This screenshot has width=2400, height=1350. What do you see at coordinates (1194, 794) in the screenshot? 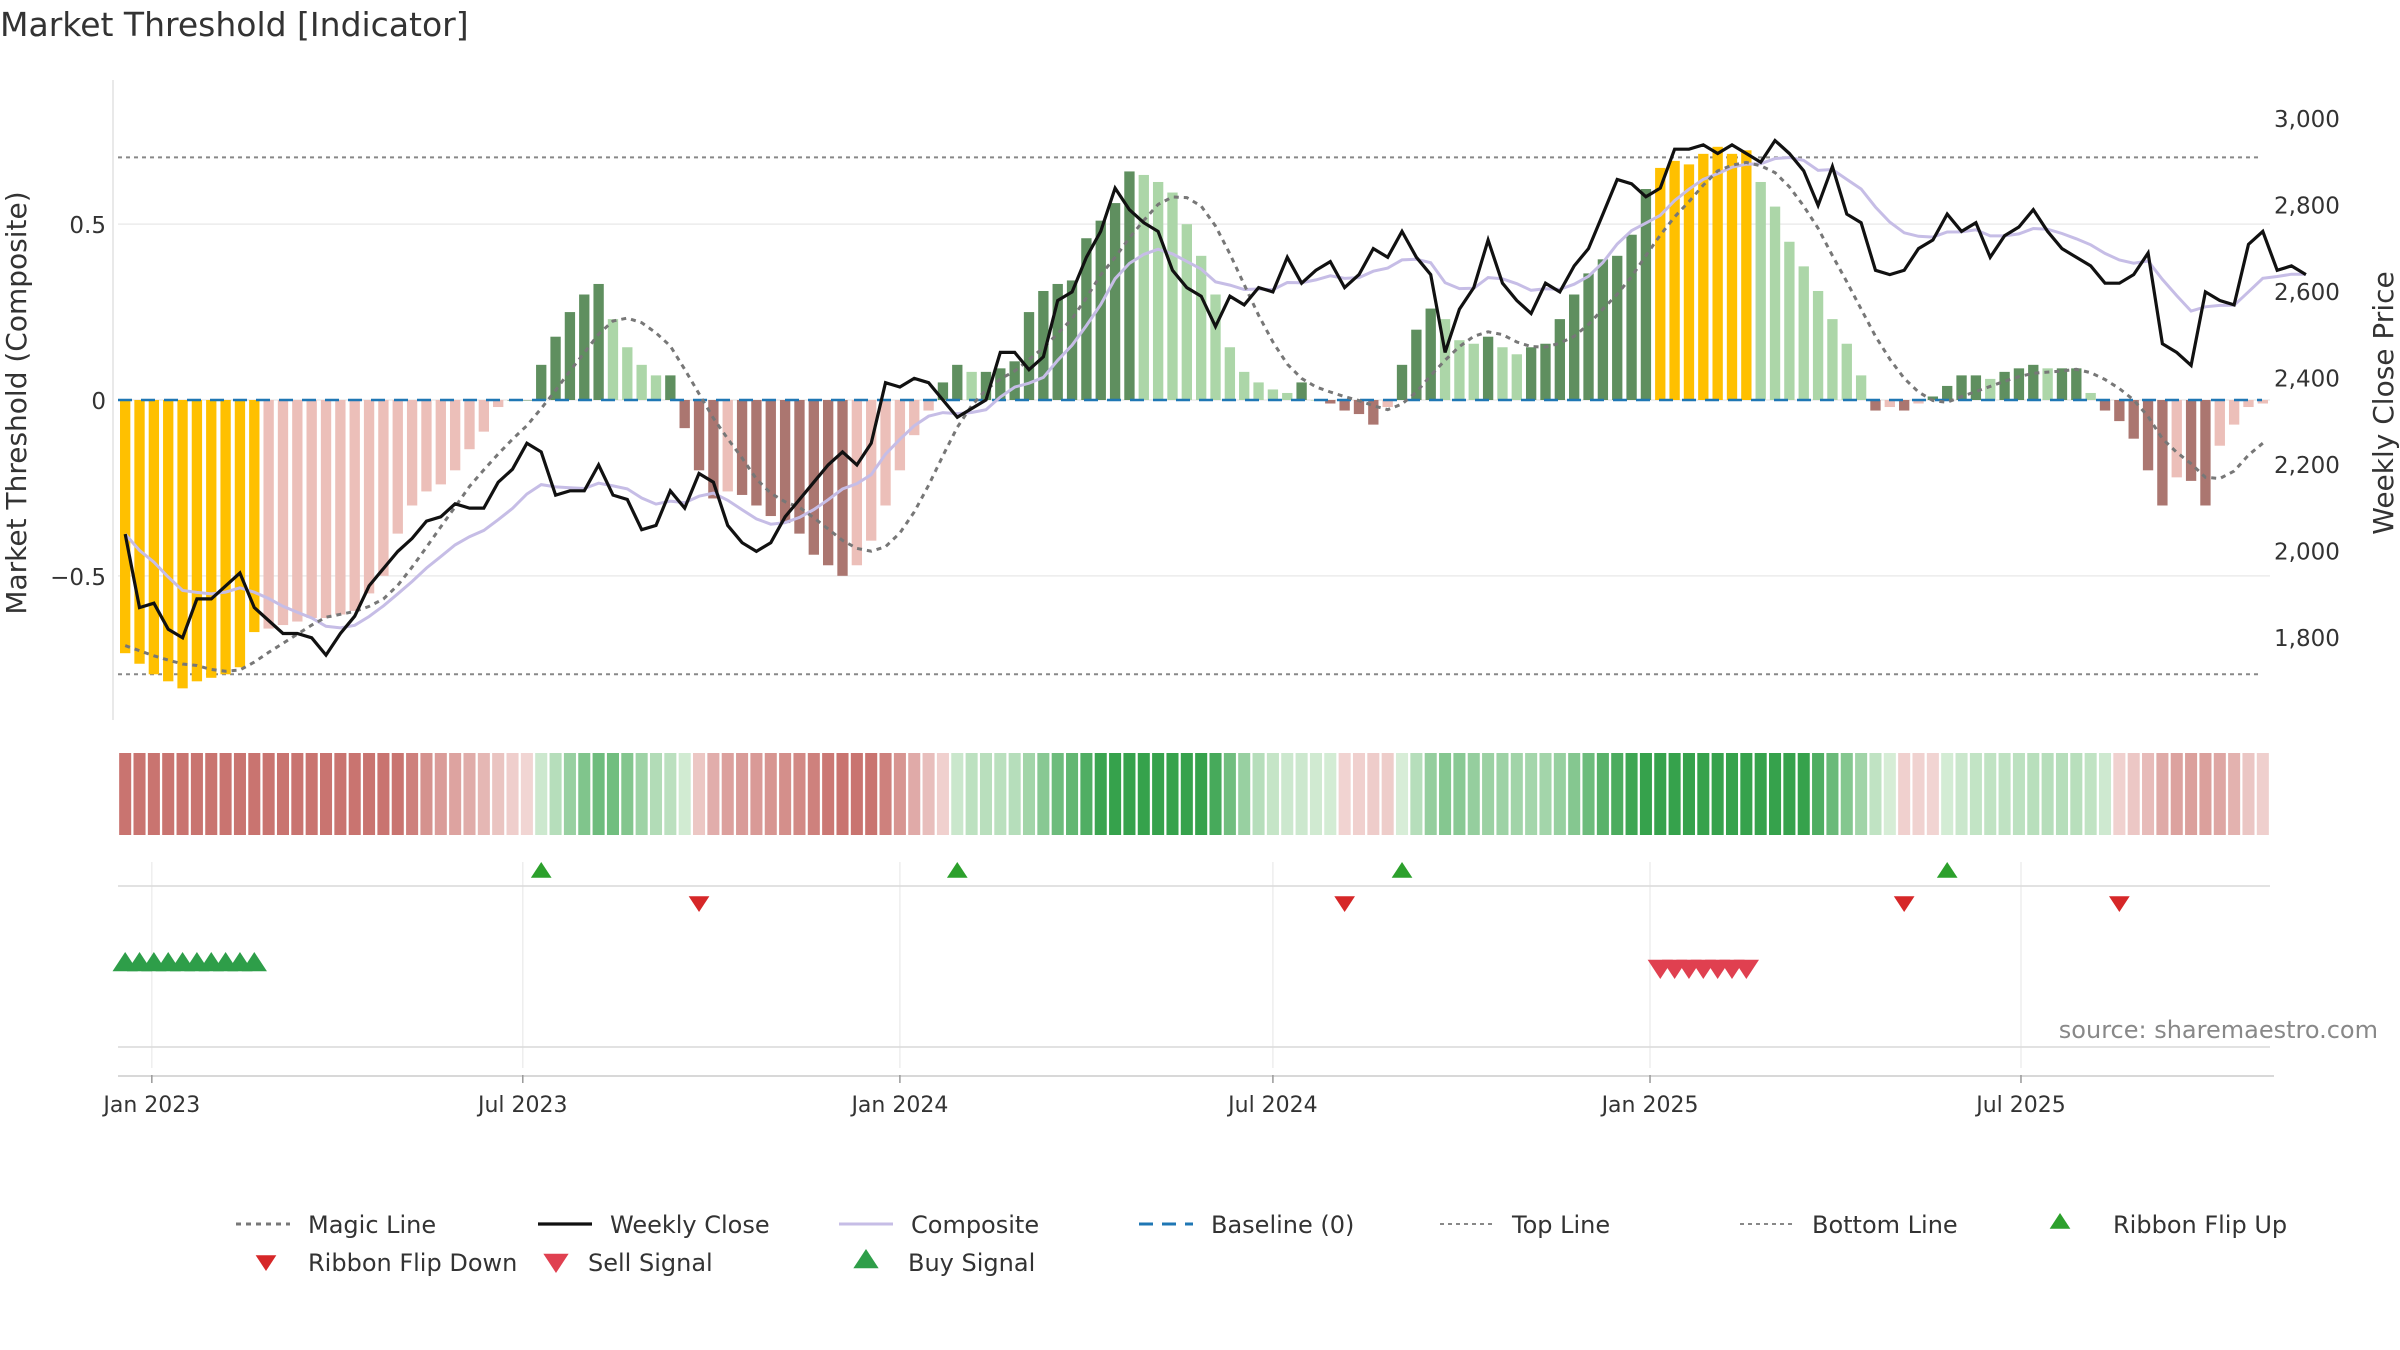
I see `trend-ribbon` at bounding box center [1194, 794].